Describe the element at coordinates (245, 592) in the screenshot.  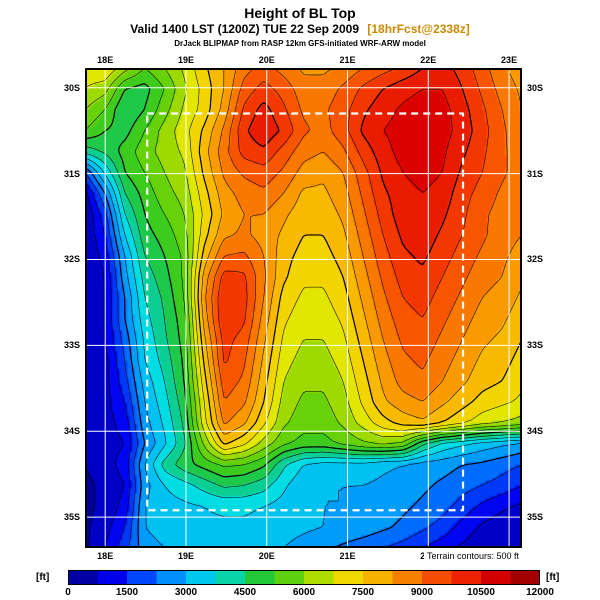
I see `colorbar-tick-label: 4500` at that location.